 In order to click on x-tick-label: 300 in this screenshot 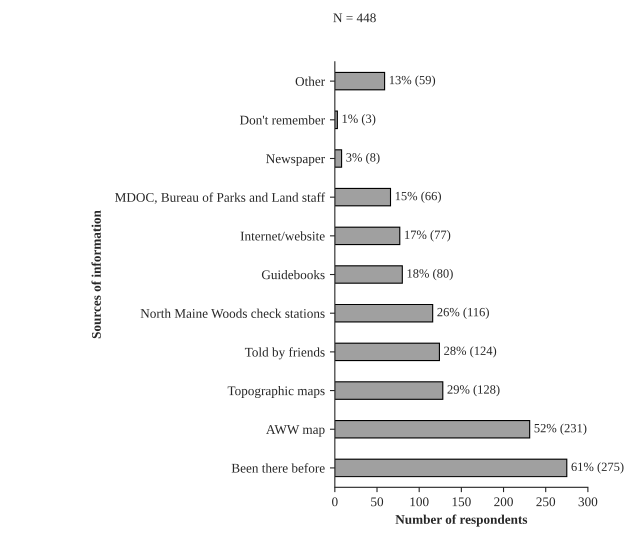, I will do `click(588, 501)`.